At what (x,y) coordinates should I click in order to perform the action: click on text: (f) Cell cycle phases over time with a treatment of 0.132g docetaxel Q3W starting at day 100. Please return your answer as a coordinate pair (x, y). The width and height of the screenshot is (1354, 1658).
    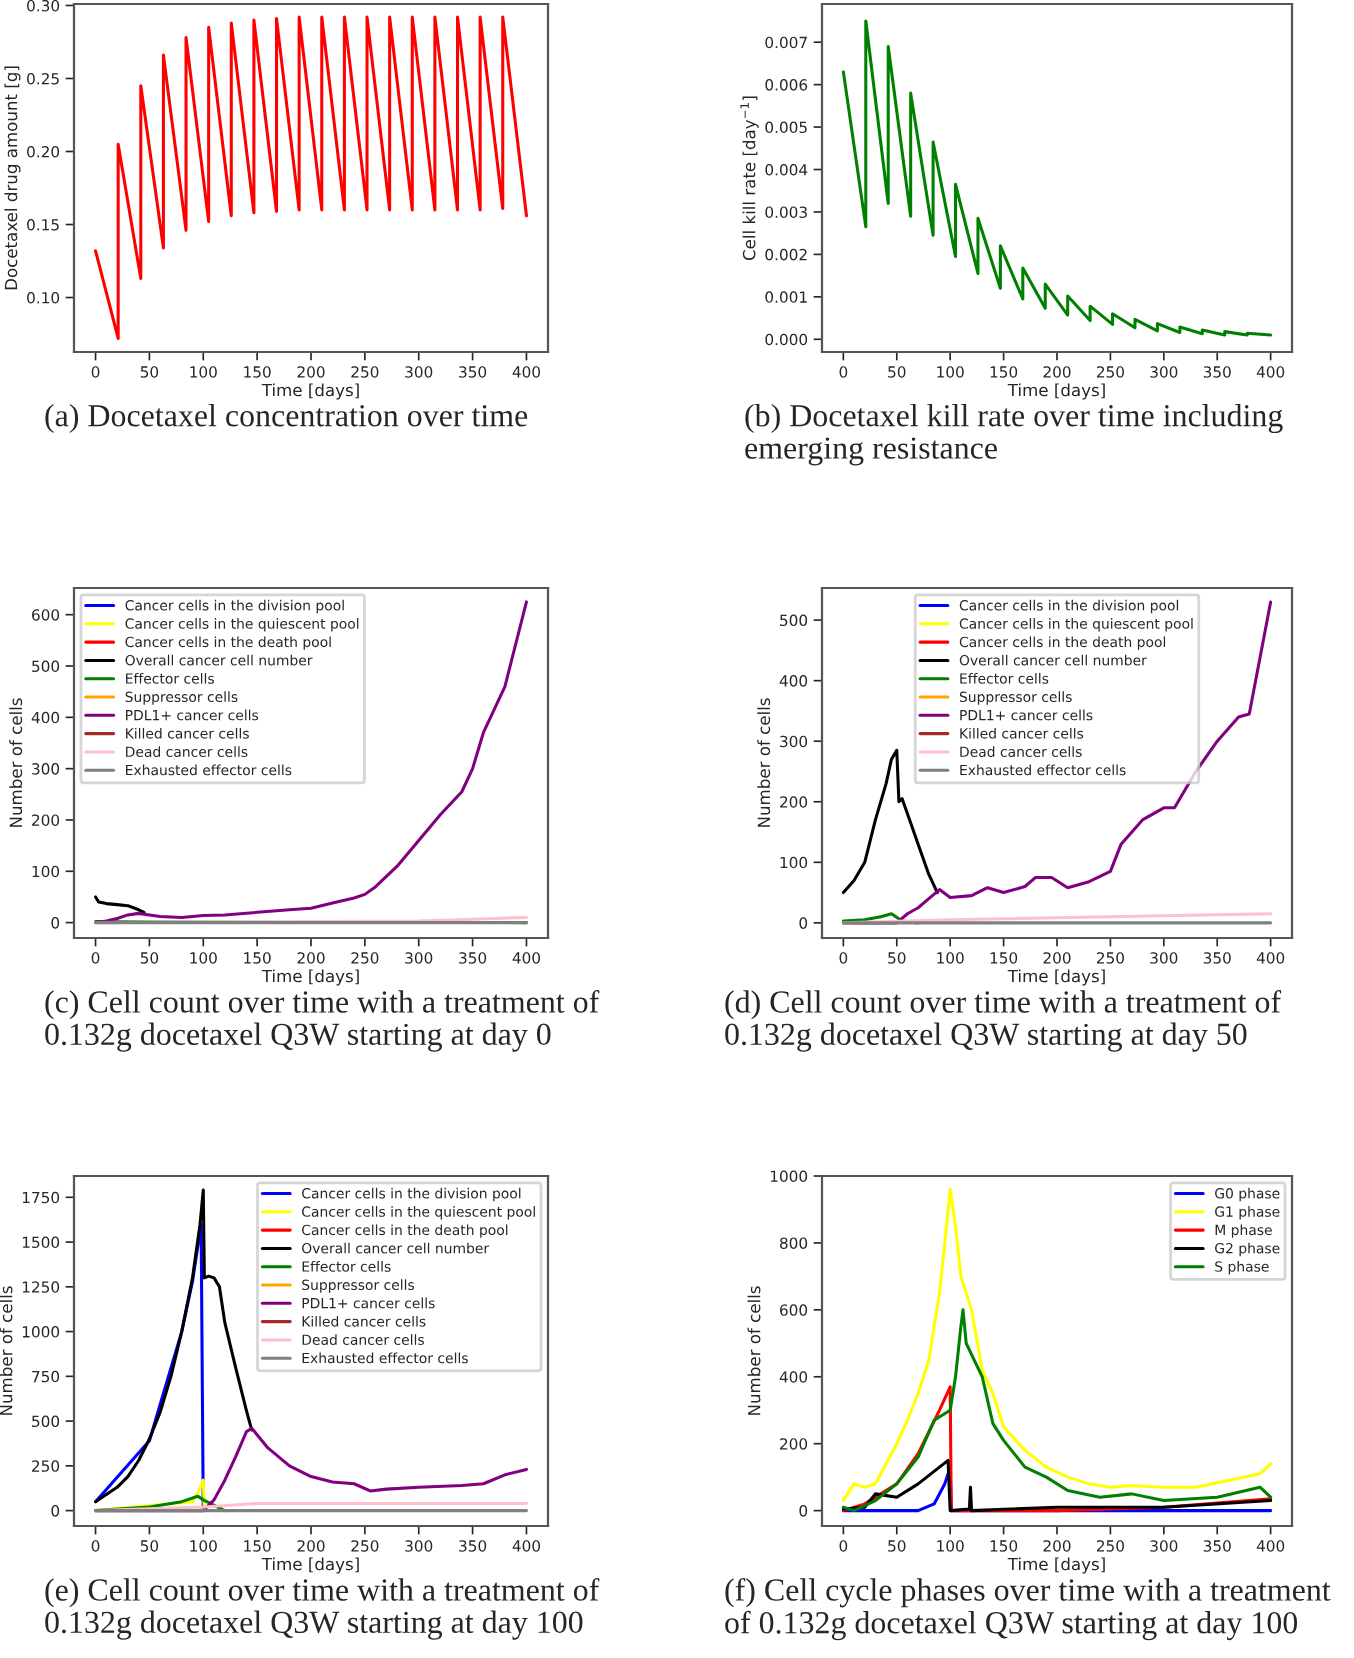
    Looking at the image, I should click on (1028, 1609).